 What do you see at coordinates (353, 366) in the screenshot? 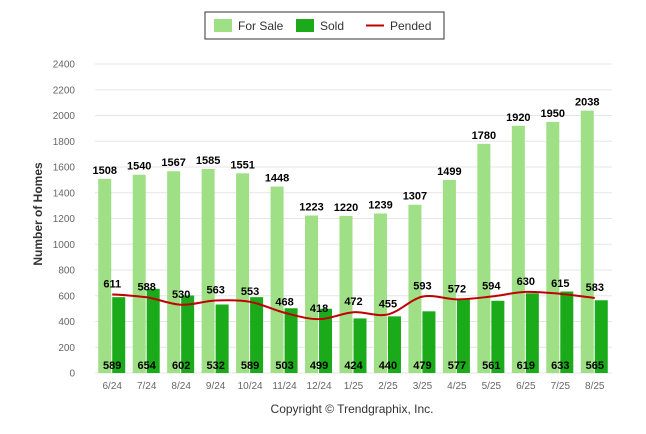
I see `label-sold: 424` at bounding box center [353, 366].